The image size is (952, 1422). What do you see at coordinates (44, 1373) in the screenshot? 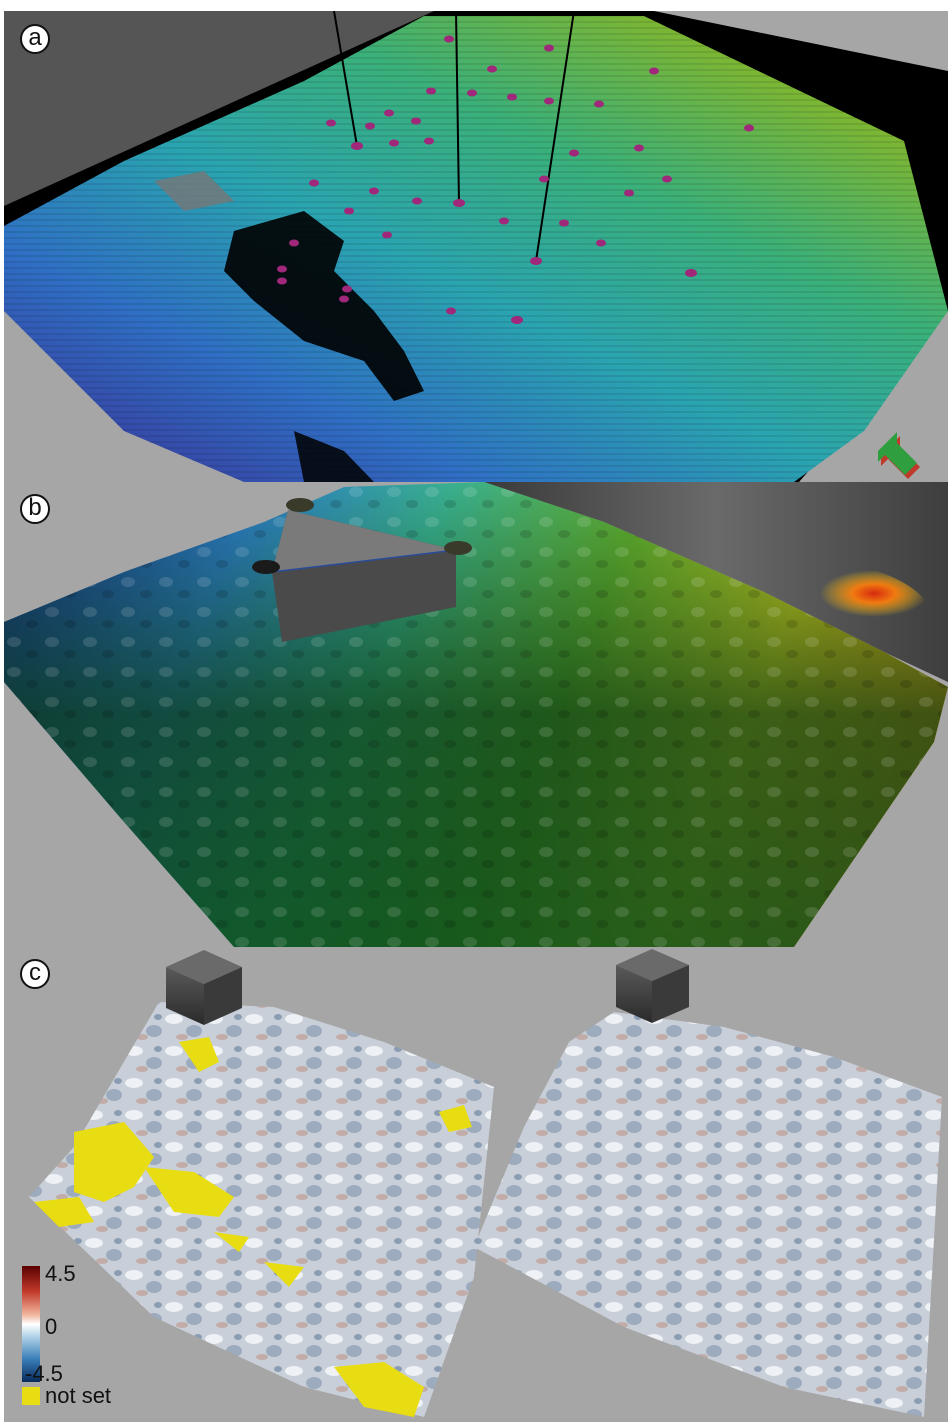
I see `colorbar-min-label: -4.5` at bounding box center [44, 1373].